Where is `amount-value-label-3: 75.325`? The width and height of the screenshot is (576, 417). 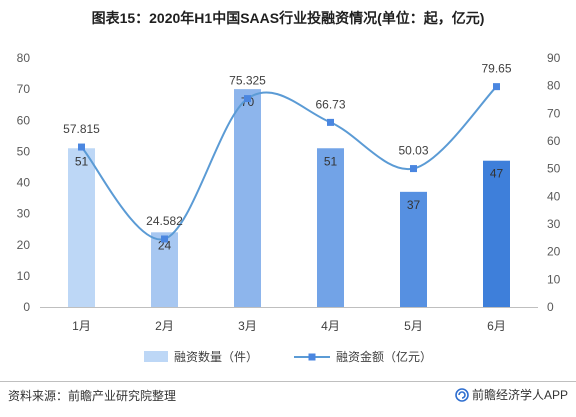
amount-value-label-3: 75.325 is located at coordinates (247, 81).